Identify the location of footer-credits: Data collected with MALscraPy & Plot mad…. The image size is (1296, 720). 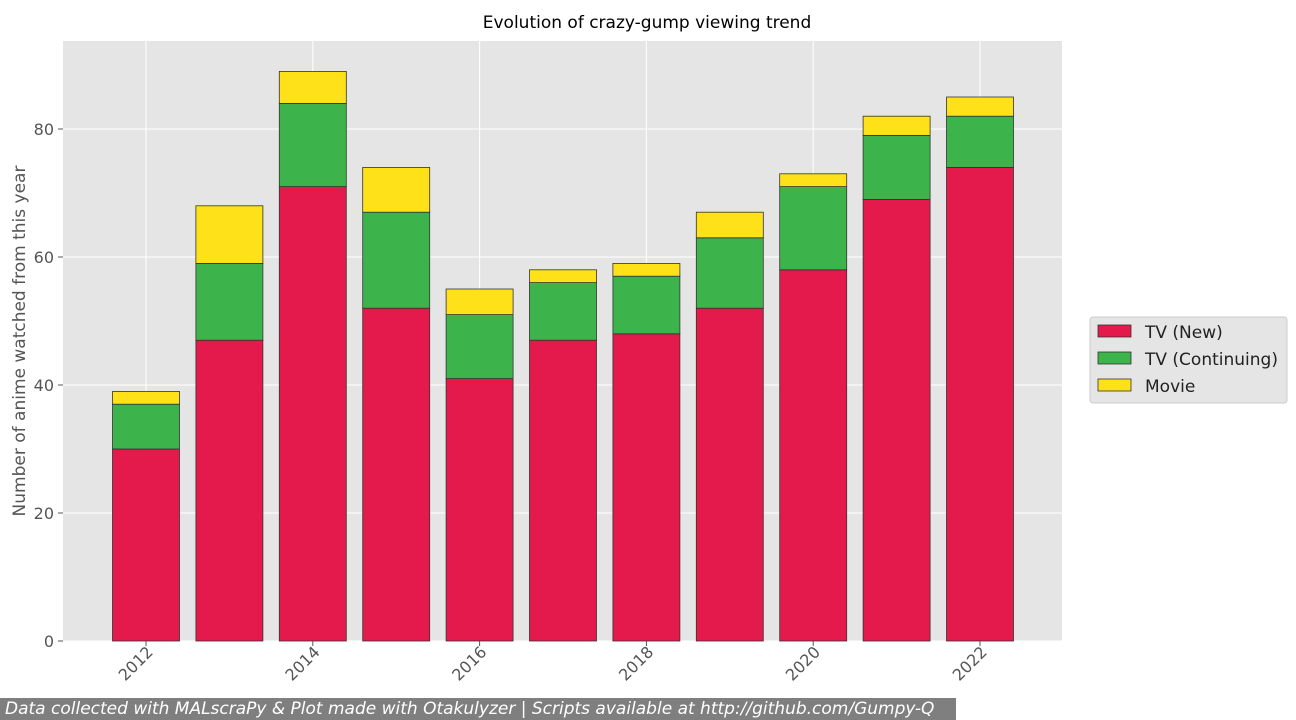
(478, 709).